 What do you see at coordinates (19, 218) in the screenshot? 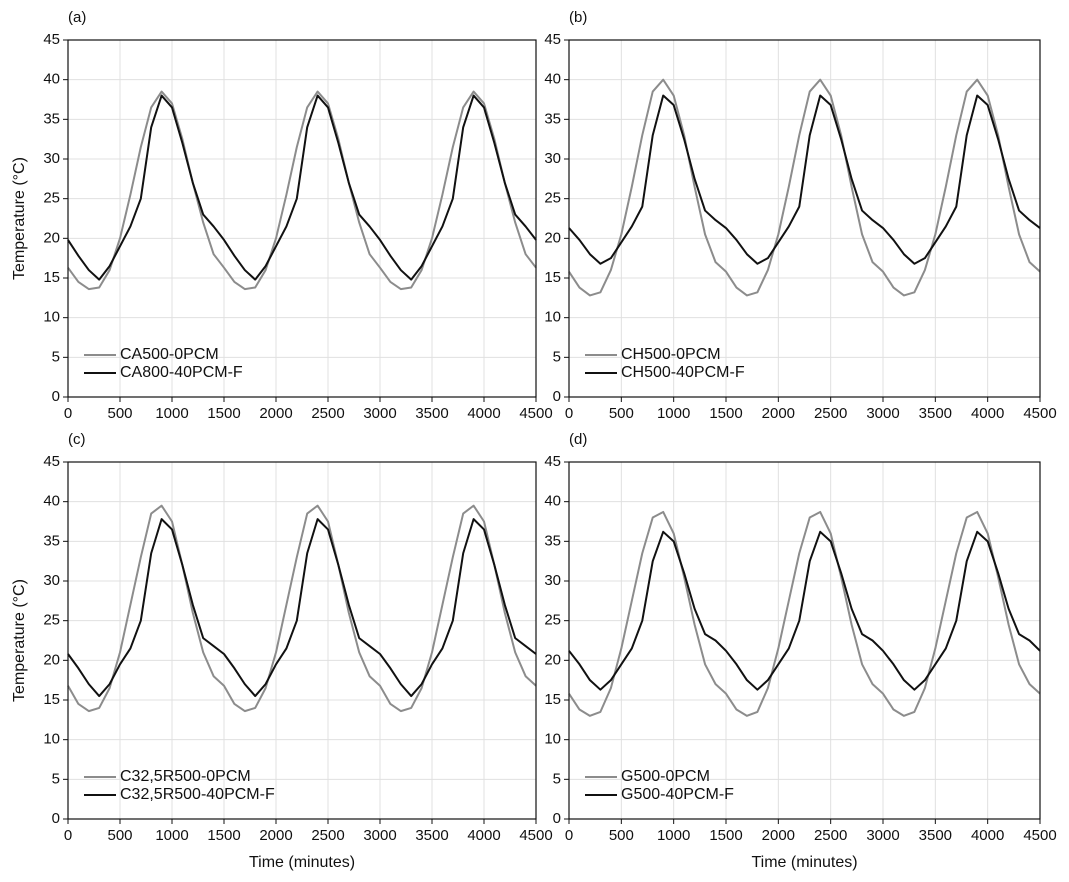
I see `y-axis-label: Temperature (°C)` at bounding box center [19, 218].